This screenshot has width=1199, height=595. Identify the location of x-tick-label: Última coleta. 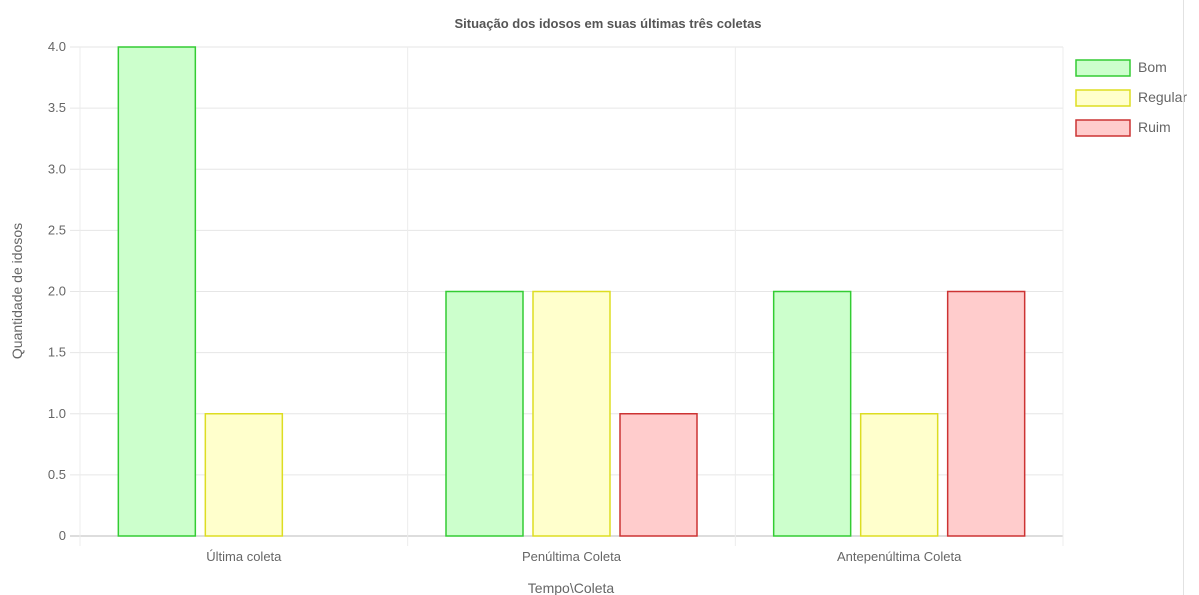
(244, 556).